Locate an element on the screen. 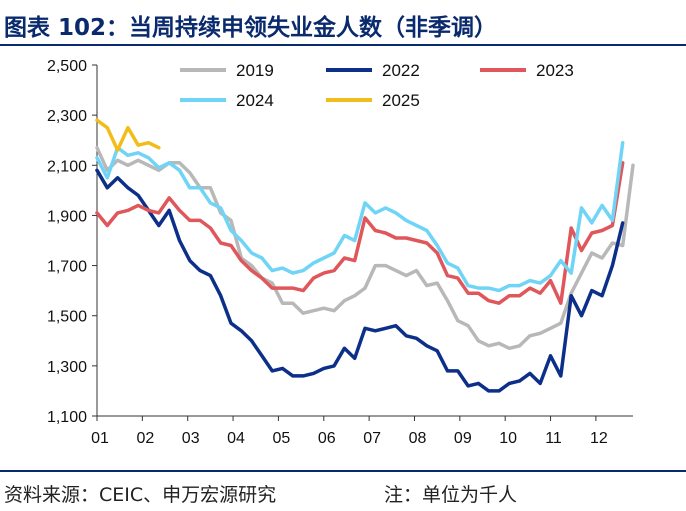 This screenshot has width=686, height=511. y-tick-label: 1,300 is located at coordinates (67, 367).